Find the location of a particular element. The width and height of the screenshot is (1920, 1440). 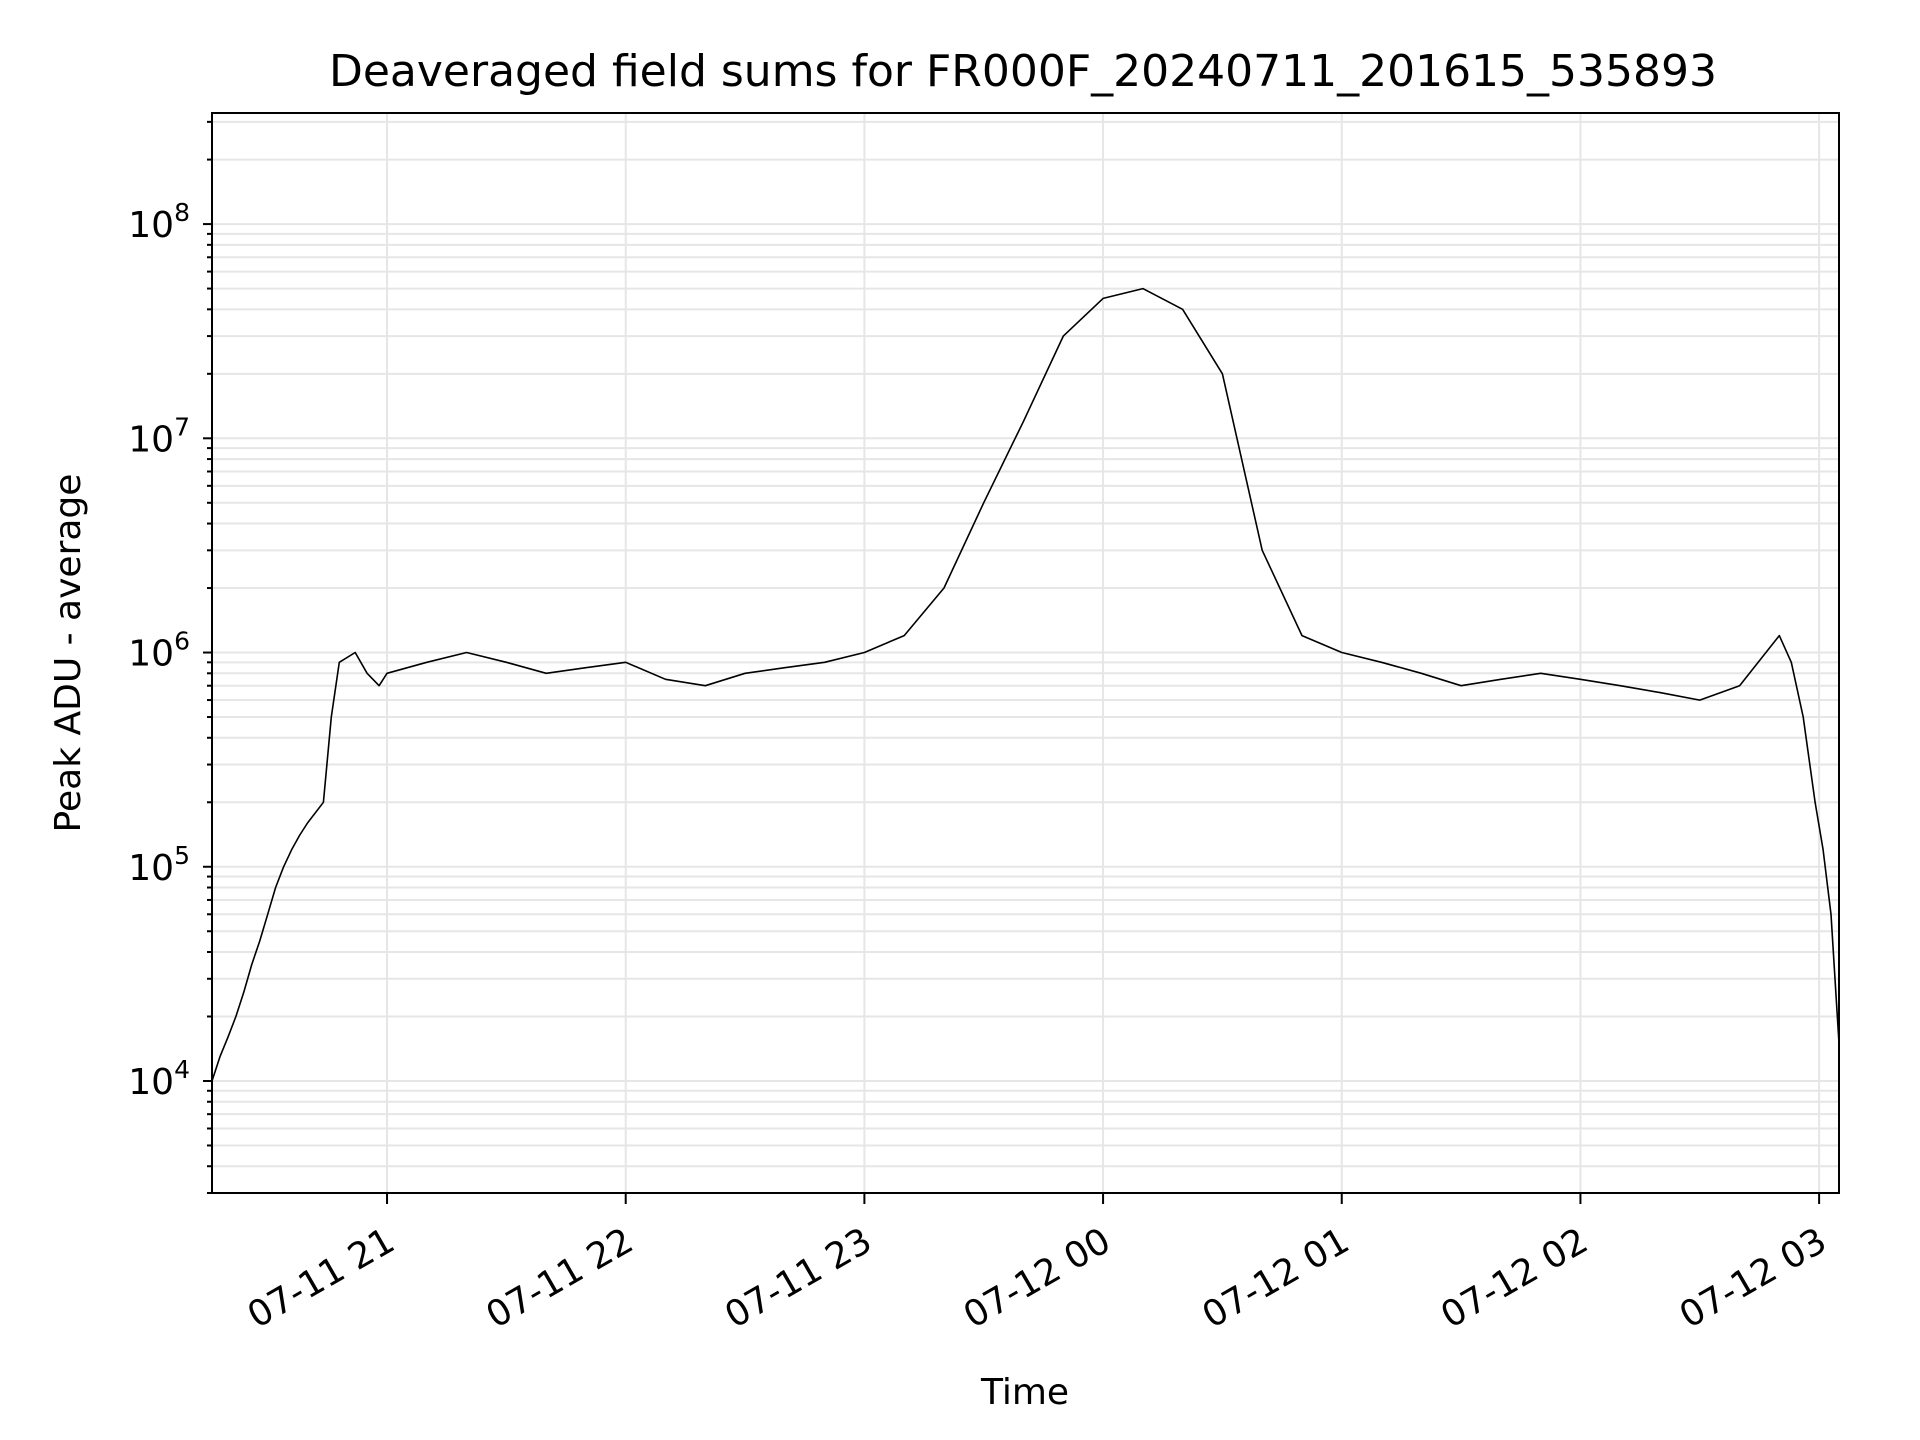

y-tick-label: 10⁵ is located at coordinates (159, 865).